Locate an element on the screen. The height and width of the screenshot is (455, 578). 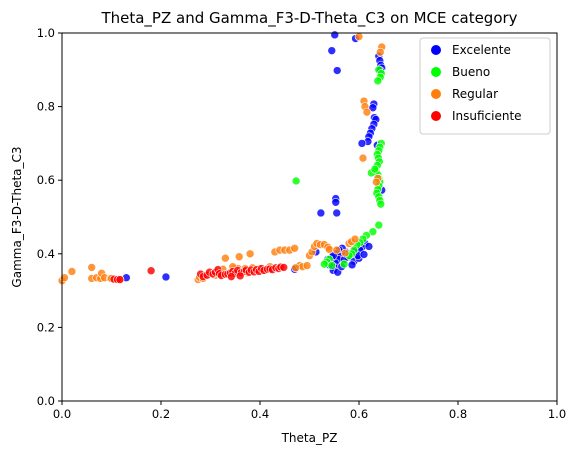
legend-label-excelente: Excelente is located at coordinates (481, 50).